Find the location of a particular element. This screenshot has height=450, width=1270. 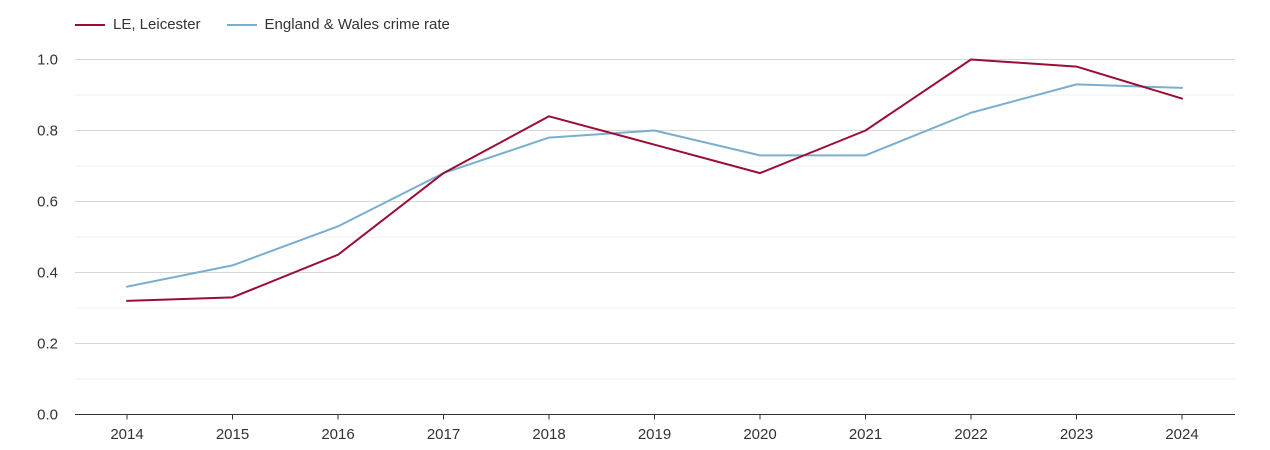

x-tick-label: 2024 is located at coordinates (1181, 434).